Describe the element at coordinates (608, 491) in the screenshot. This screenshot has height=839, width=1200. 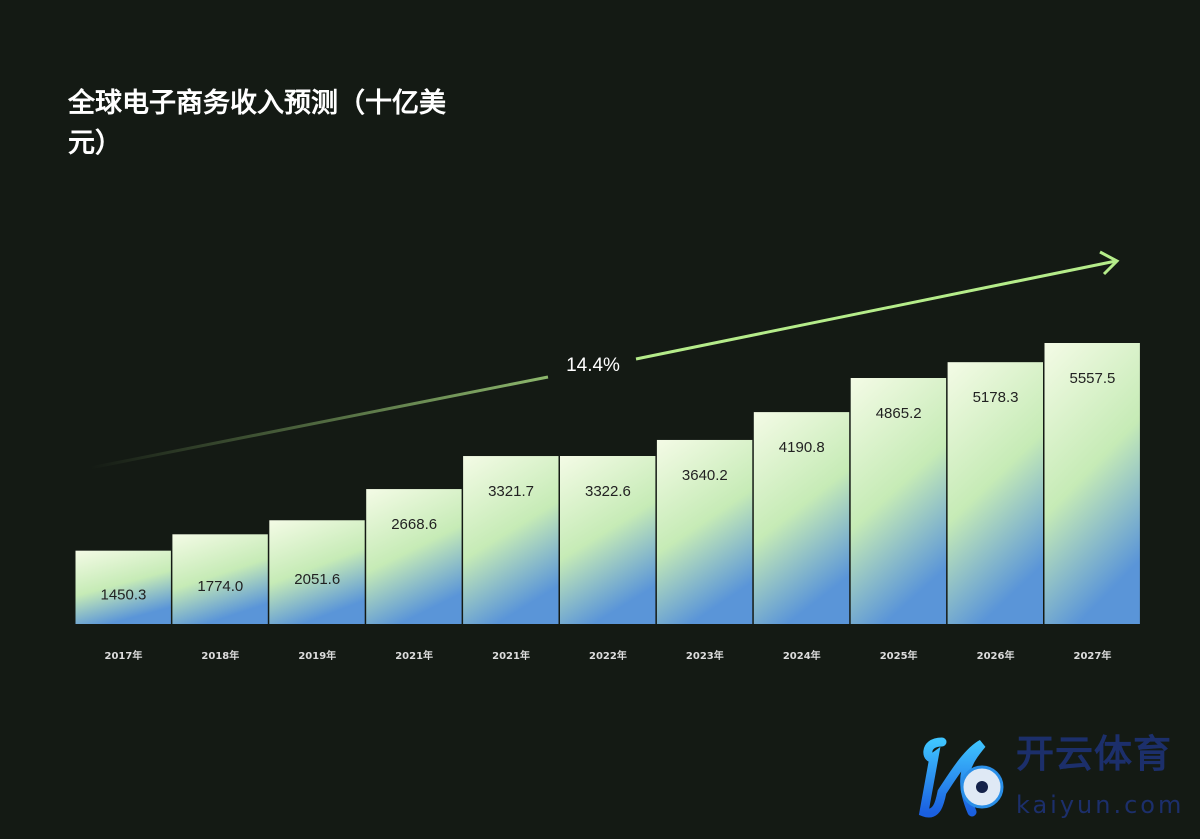
I see `value-label: 3322.6` at that location.